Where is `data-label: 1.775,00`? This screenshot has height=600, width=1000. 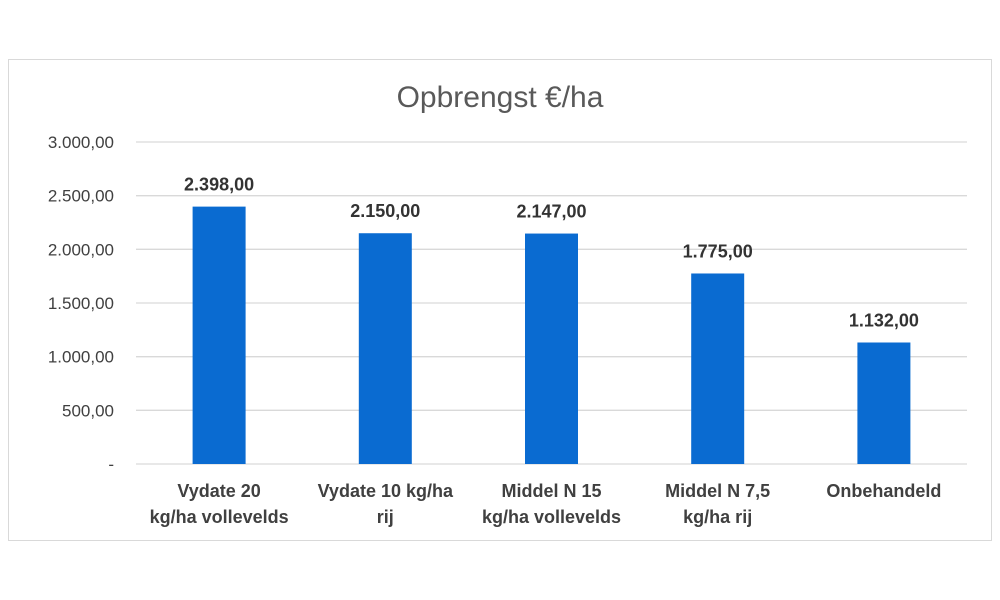 data-label: 1.775,00 is located at coordinates (718, 251).